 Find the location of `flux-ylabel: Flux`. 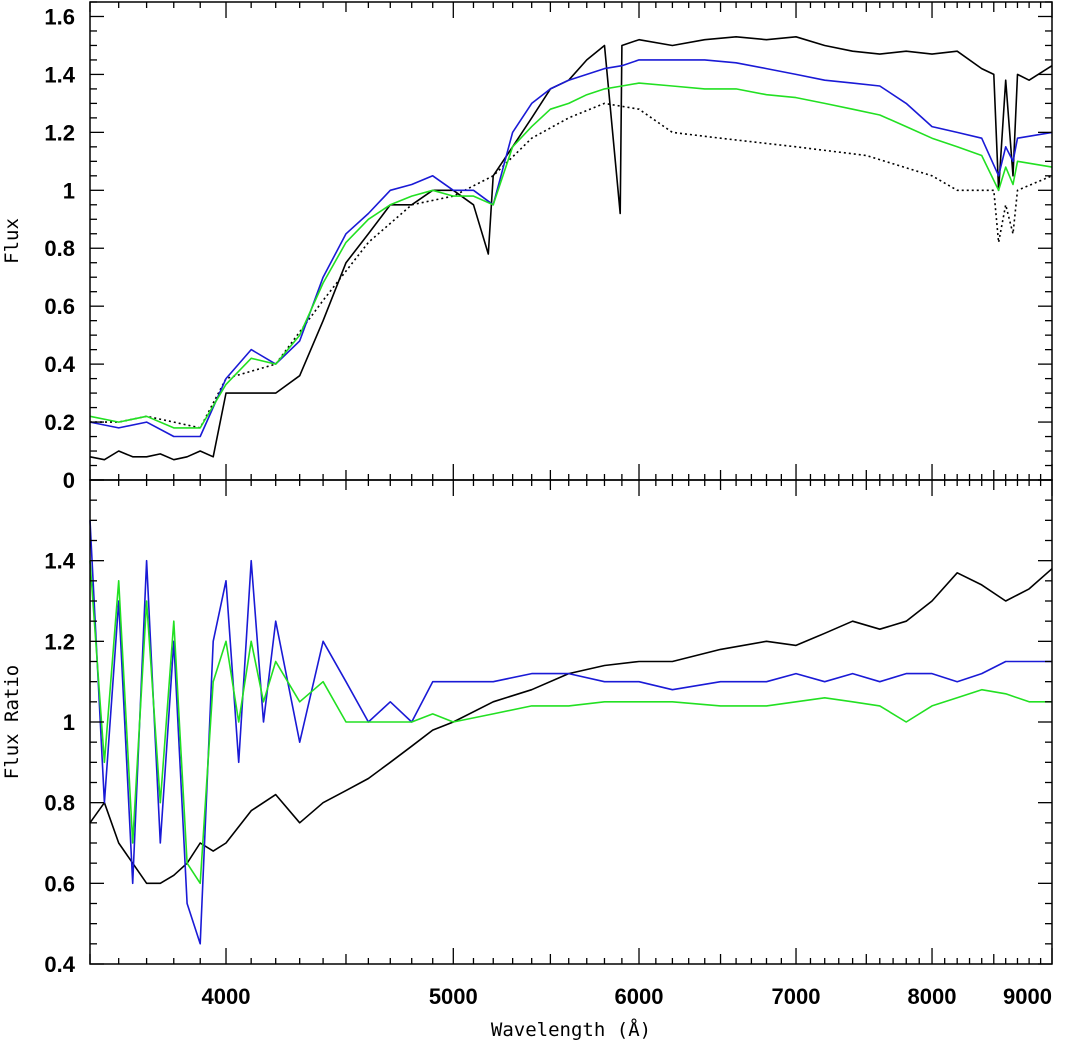

flux-ylabel: Flux is located at coordinates (12, 241).